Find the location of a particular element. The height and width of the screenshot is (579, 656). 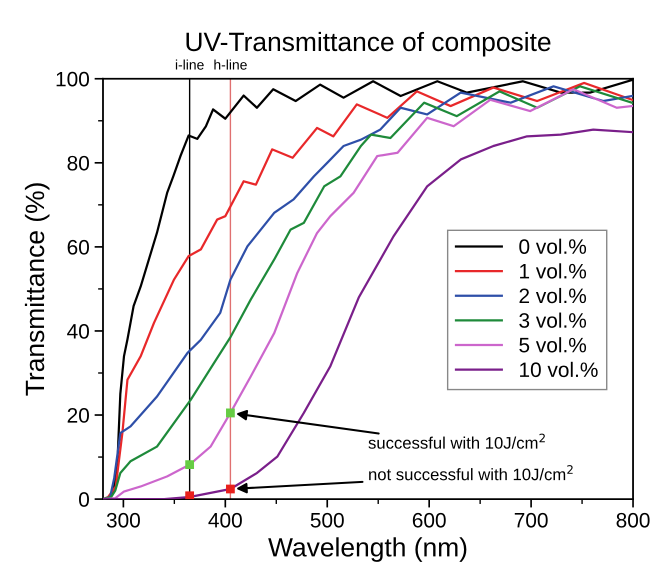

y-tick-label: 80 is located at coordinates (78, 163).